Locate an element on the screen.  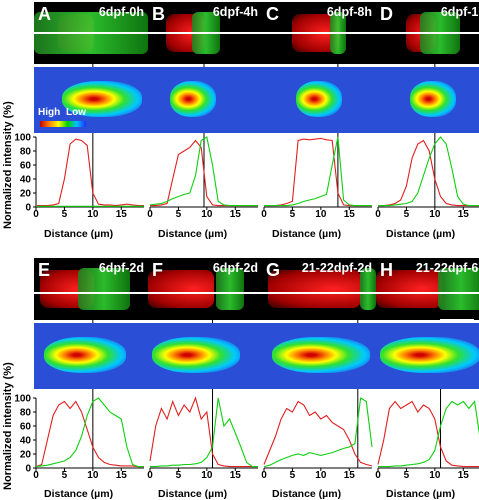
fluorescence-image: B 6dpf-4h is located at coordinates (205, 33).